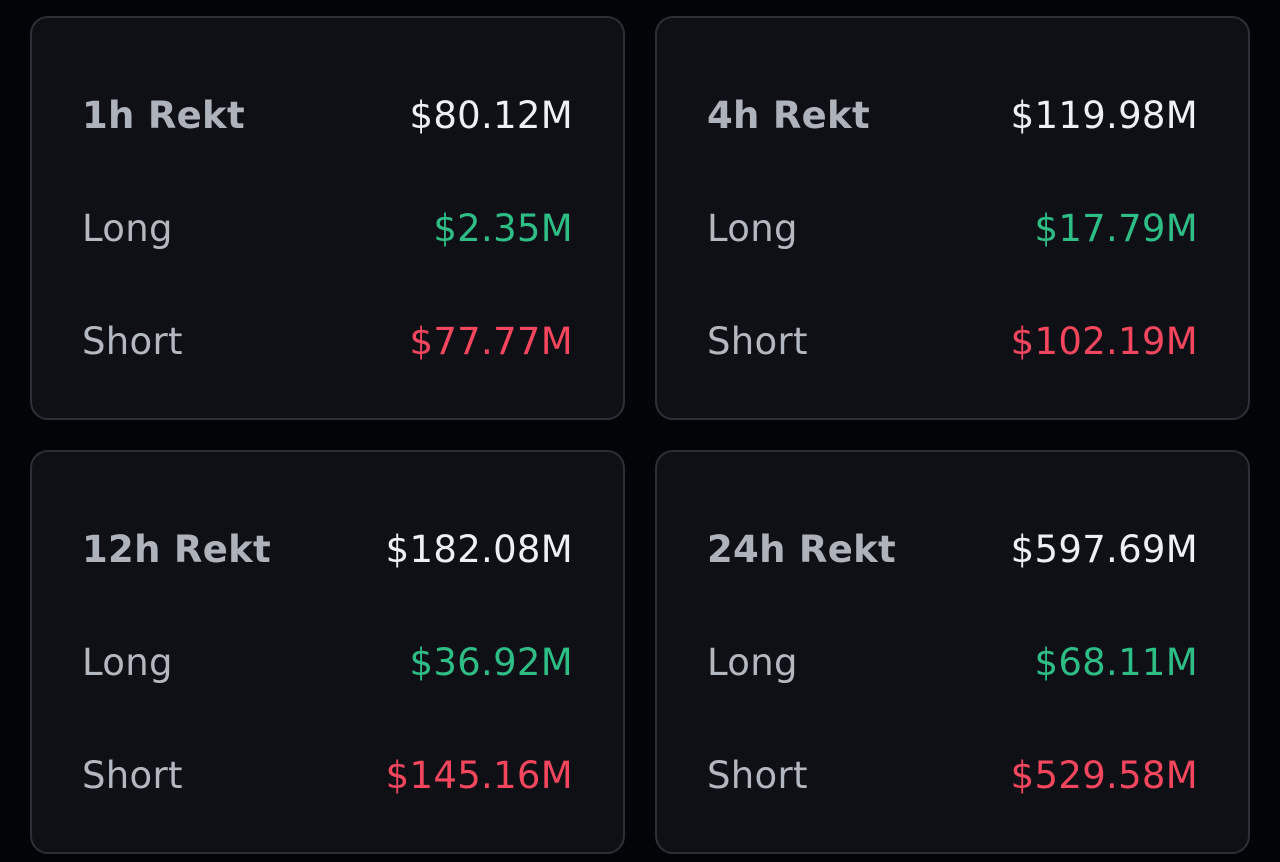 The image size is (1280, 862). I want to click on total-value: $119.98M, so click(1104, 115).